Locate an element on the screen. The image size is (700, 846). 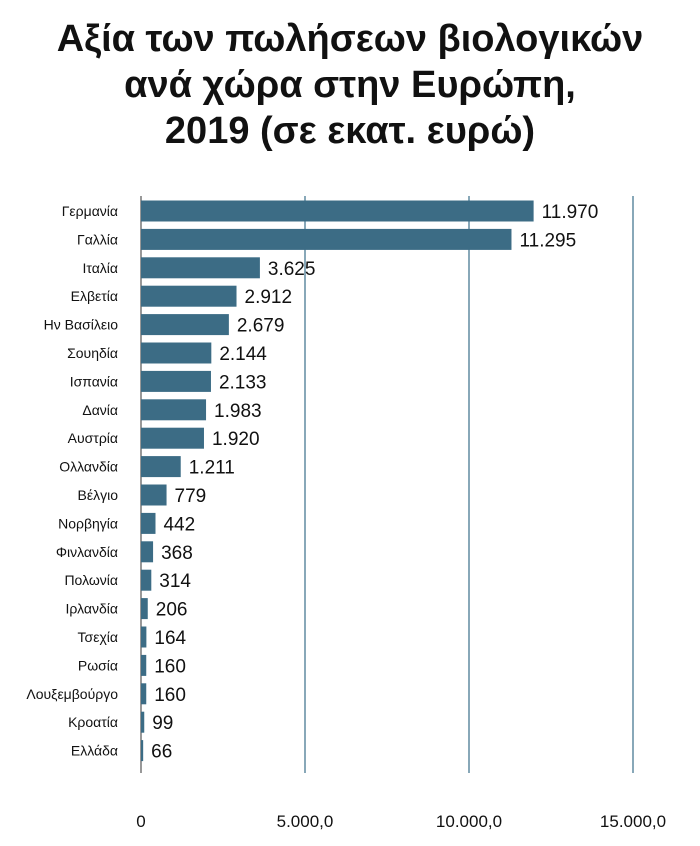
value-label-11: 442 is located at coordinates (179, 524).